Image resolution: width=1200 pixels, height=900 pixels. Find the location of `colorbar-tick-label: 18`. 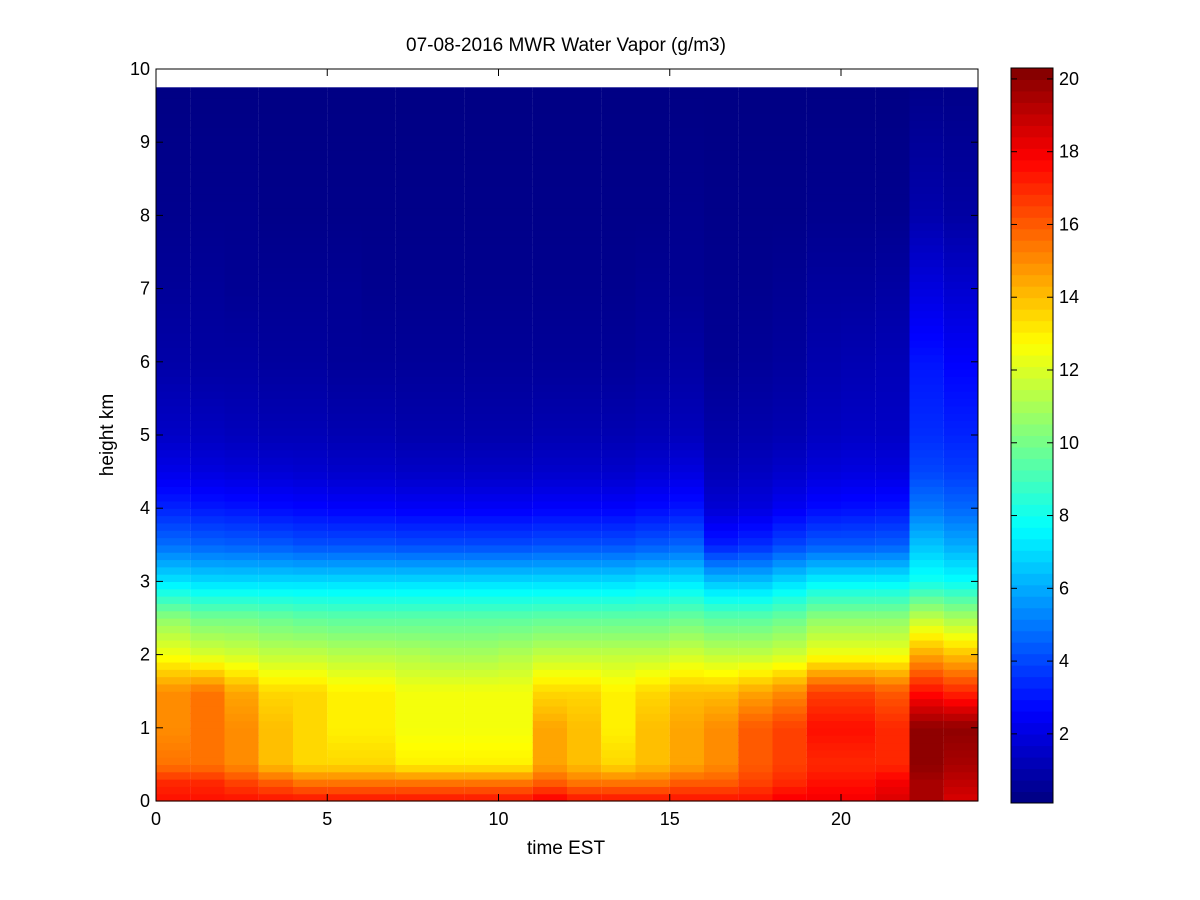

colorbar-tick-label: 18 is located at coordinates (1069, 152).